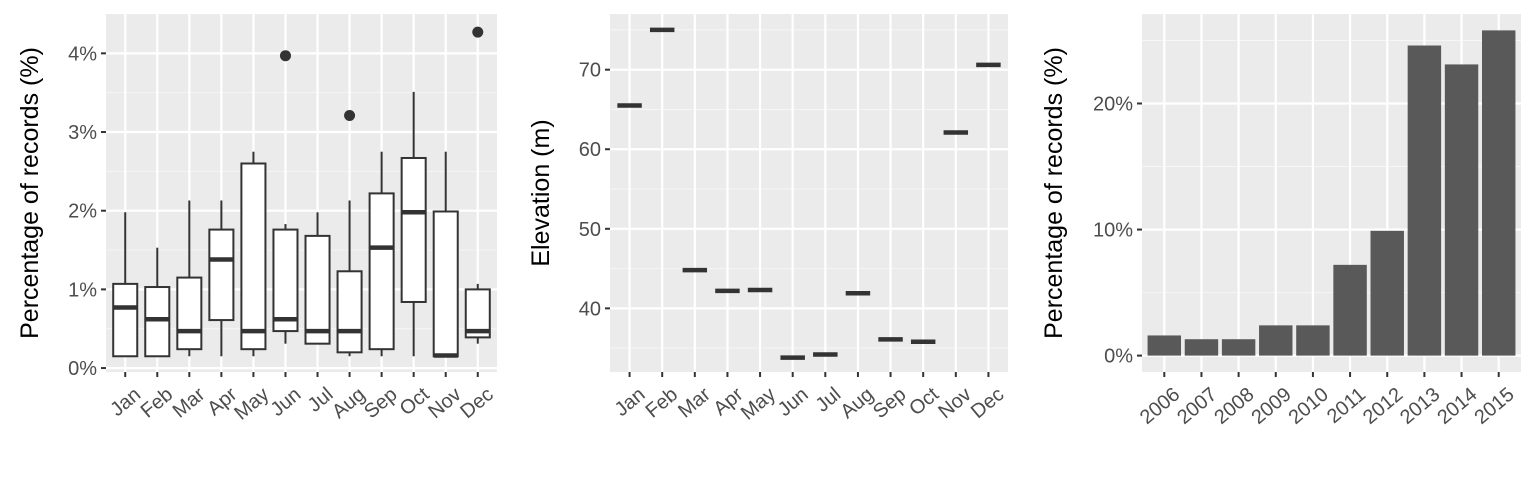 Image resolution: width=1536 pixels, height=480 pixels. I want to click on y-tick-label: 50, so click(590, 230).